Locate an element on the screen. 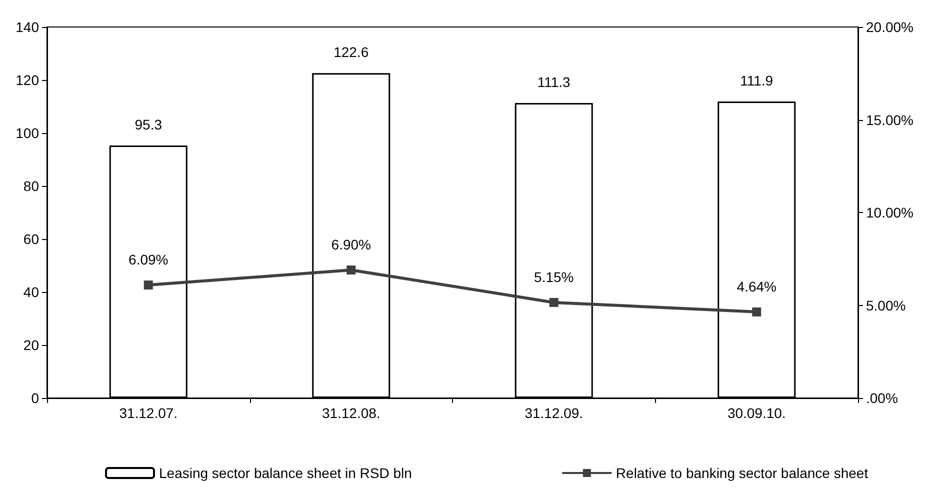 The height and width of the screenshot is (493, 937). y2-tick-label: 20.00% is located at coordinates (890, 27).